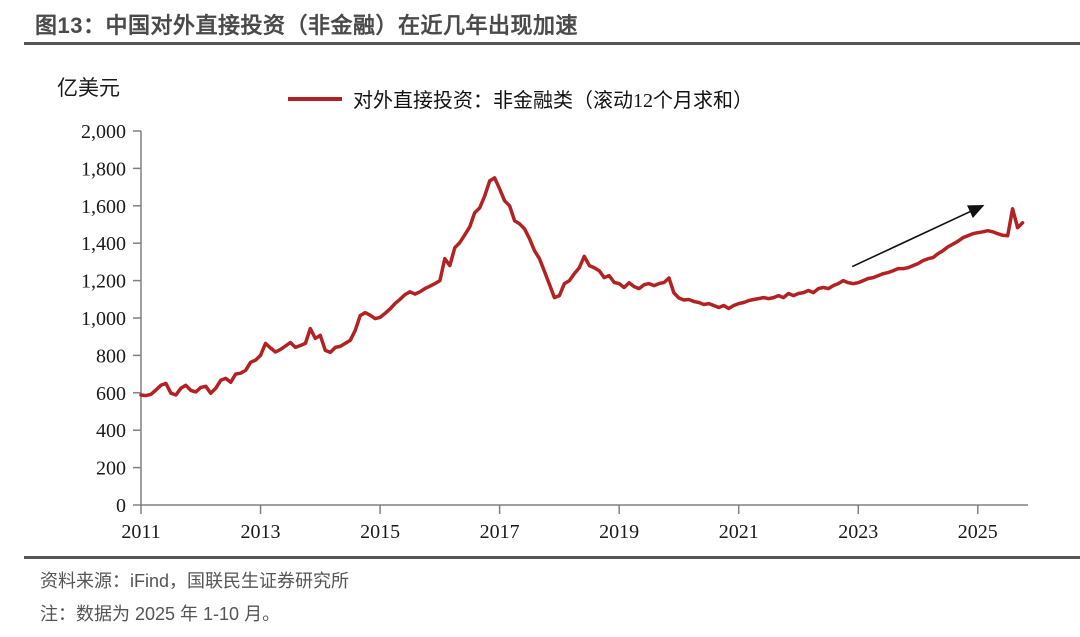 Image resolution: width=1080 pixels, height=637 pixels. Describe the element at coordinates (500, 532) in the screenshot. I see `x-tick-label: 2017` at that location.